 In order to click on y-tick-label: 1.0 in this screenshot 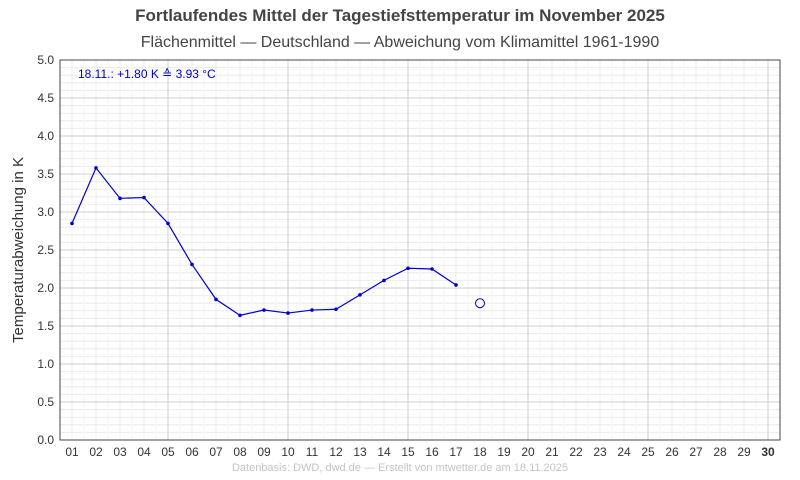, I will do `click(45, 364)`.